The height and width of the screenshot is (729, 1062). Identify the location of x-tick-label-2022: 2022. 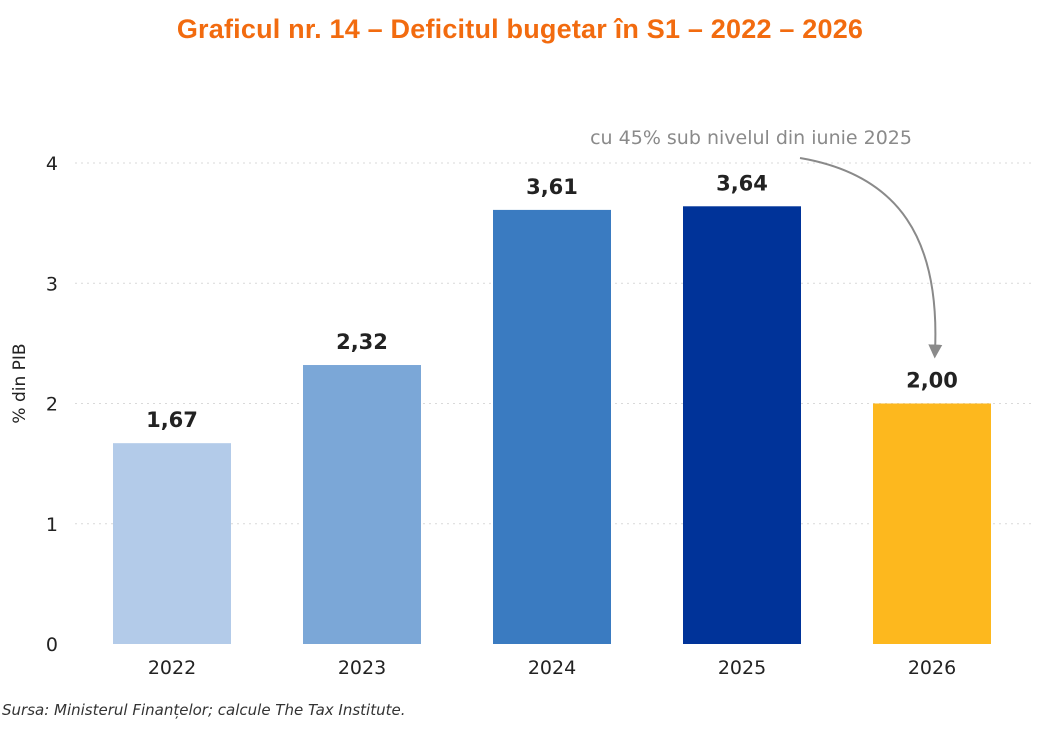
(172, 668).